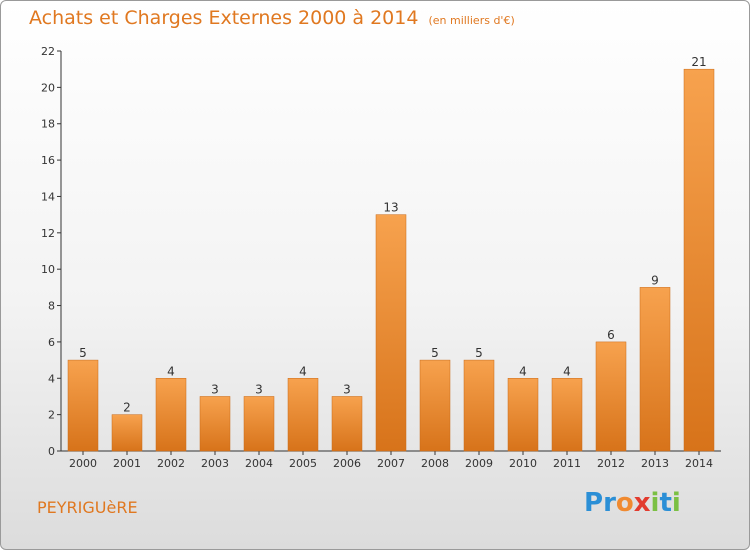 This screenshot has height=550, width=750. I want to click on data-label: 9, so click(655, 280).